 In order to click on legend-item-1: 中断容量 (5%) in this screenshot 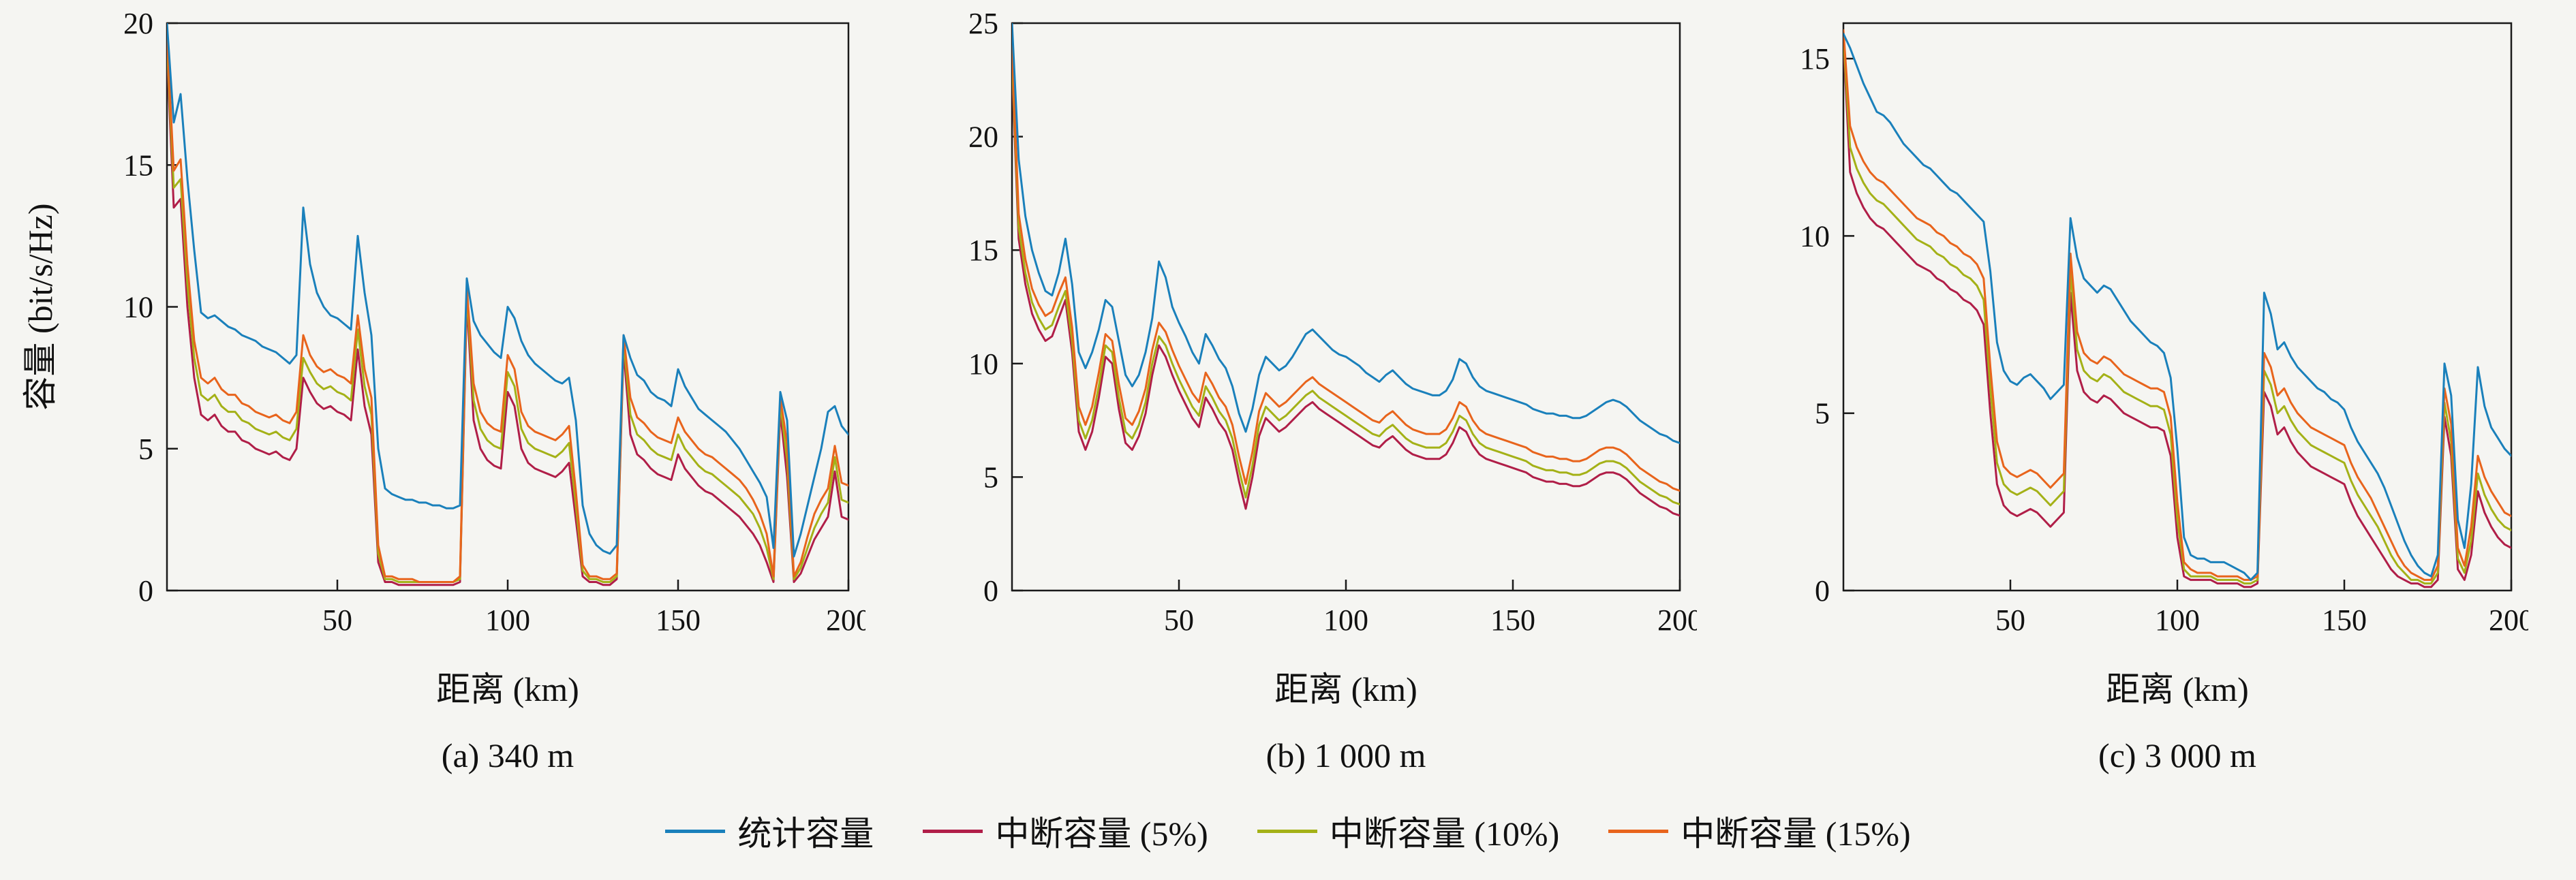, I will do `click(1065, 830)`.